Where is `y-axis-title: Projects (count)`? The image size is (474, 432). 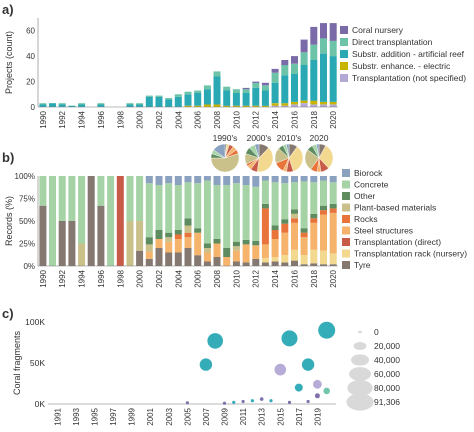 y-axis-title: Projects (count) is located at coordinates (9, 62).